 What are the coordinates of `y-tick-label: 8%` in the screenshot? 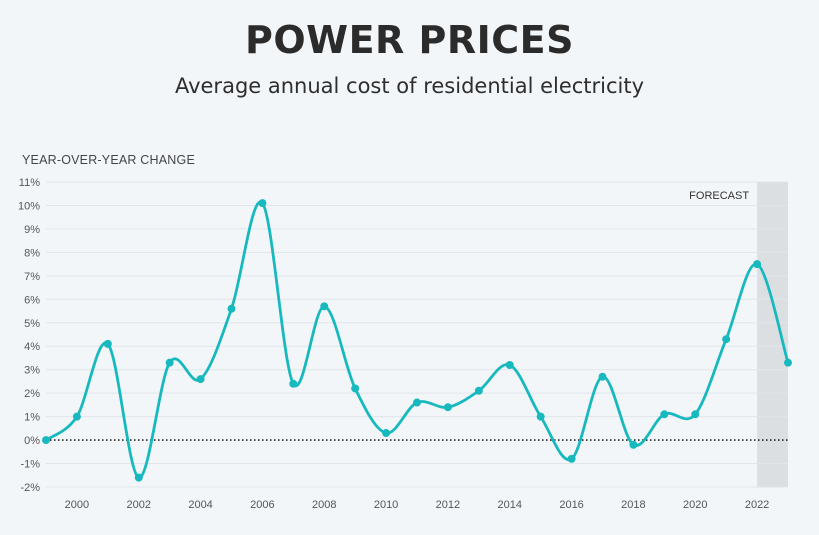 It's located at (32, 253).